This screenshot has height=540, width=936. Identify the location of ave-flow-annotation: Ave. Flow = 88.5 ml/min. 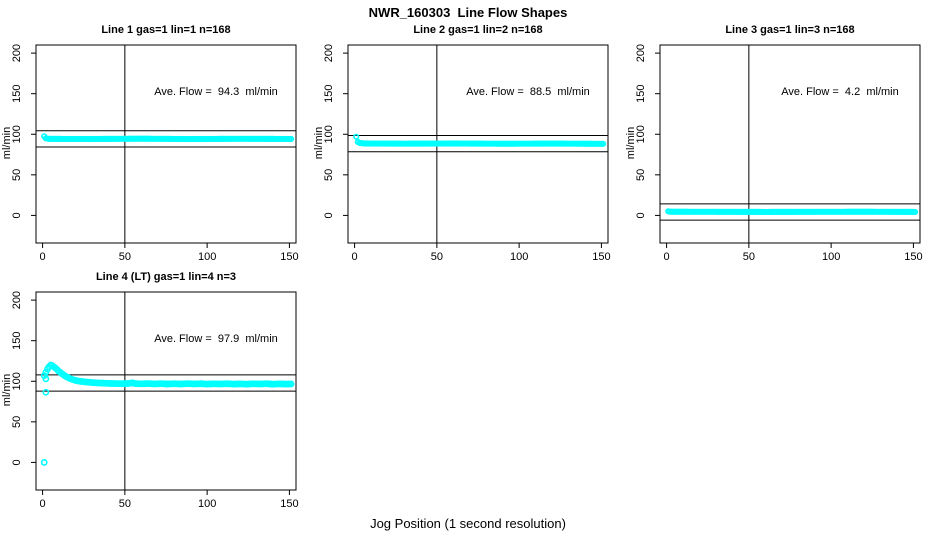
(528, 92).